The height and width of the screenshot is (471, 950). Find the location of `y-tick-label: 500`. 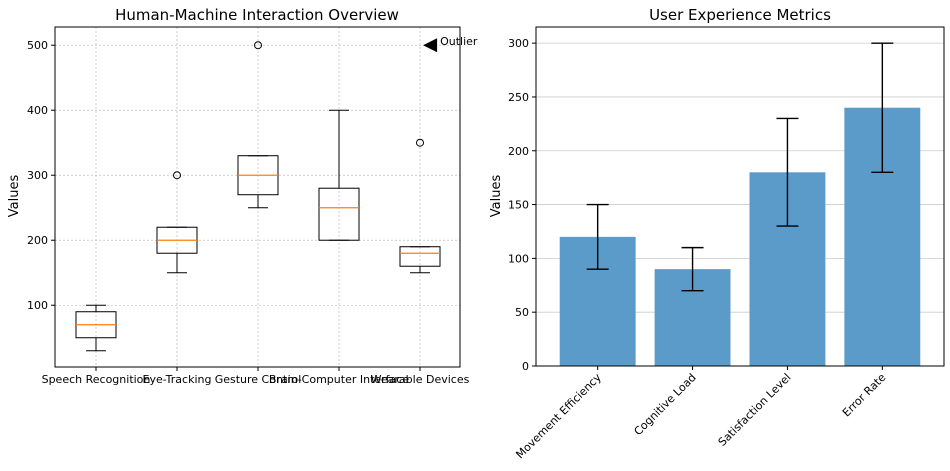

y-tick-label: 500 is located at coordinates (37, 45).